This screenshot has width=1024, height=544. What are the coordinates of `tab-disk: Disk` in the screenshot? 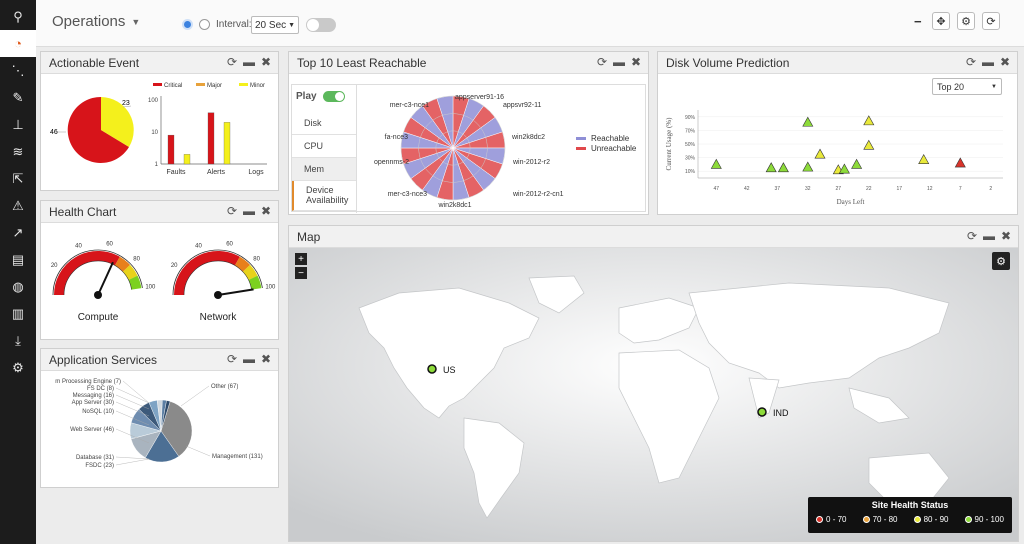 It's located at (324, 123).